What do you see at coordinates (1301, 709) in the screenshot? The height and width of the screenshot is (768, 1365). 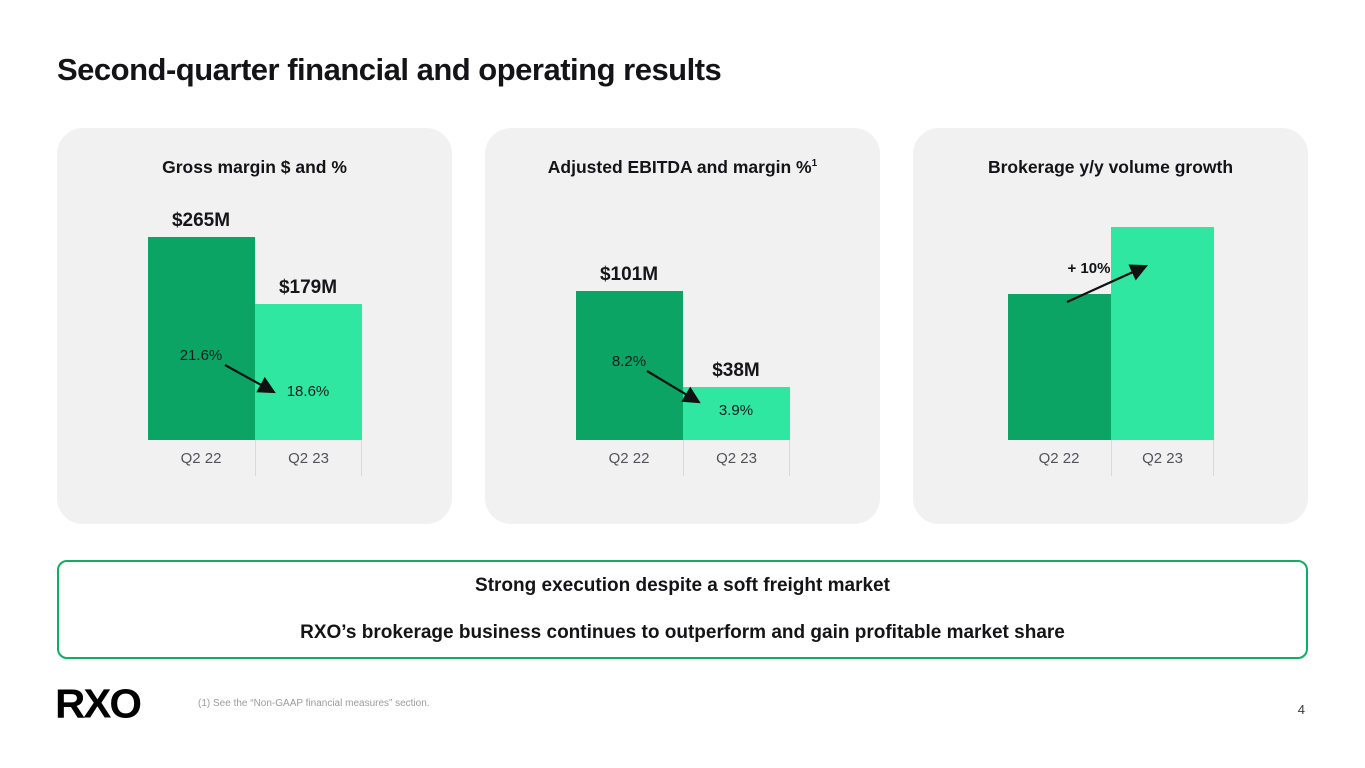 I see `page-number: 4` at bounding box center [1301, 709].